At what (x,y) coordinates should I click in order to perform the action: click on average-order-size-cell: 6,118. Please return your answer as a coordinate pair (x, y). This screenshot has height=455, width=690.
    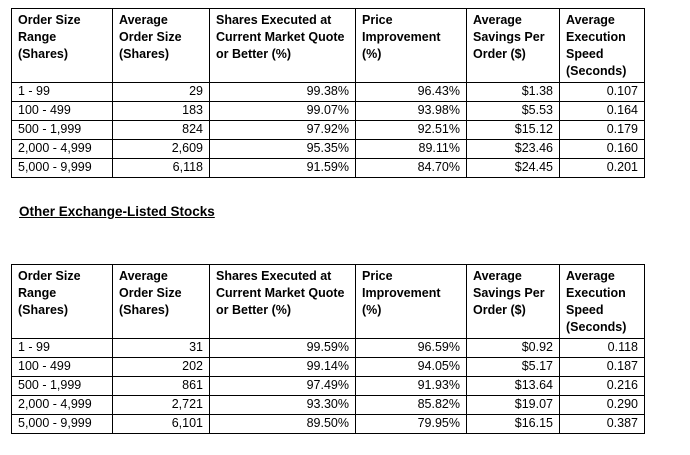
    Looking at the image, I should click on (161, 168).